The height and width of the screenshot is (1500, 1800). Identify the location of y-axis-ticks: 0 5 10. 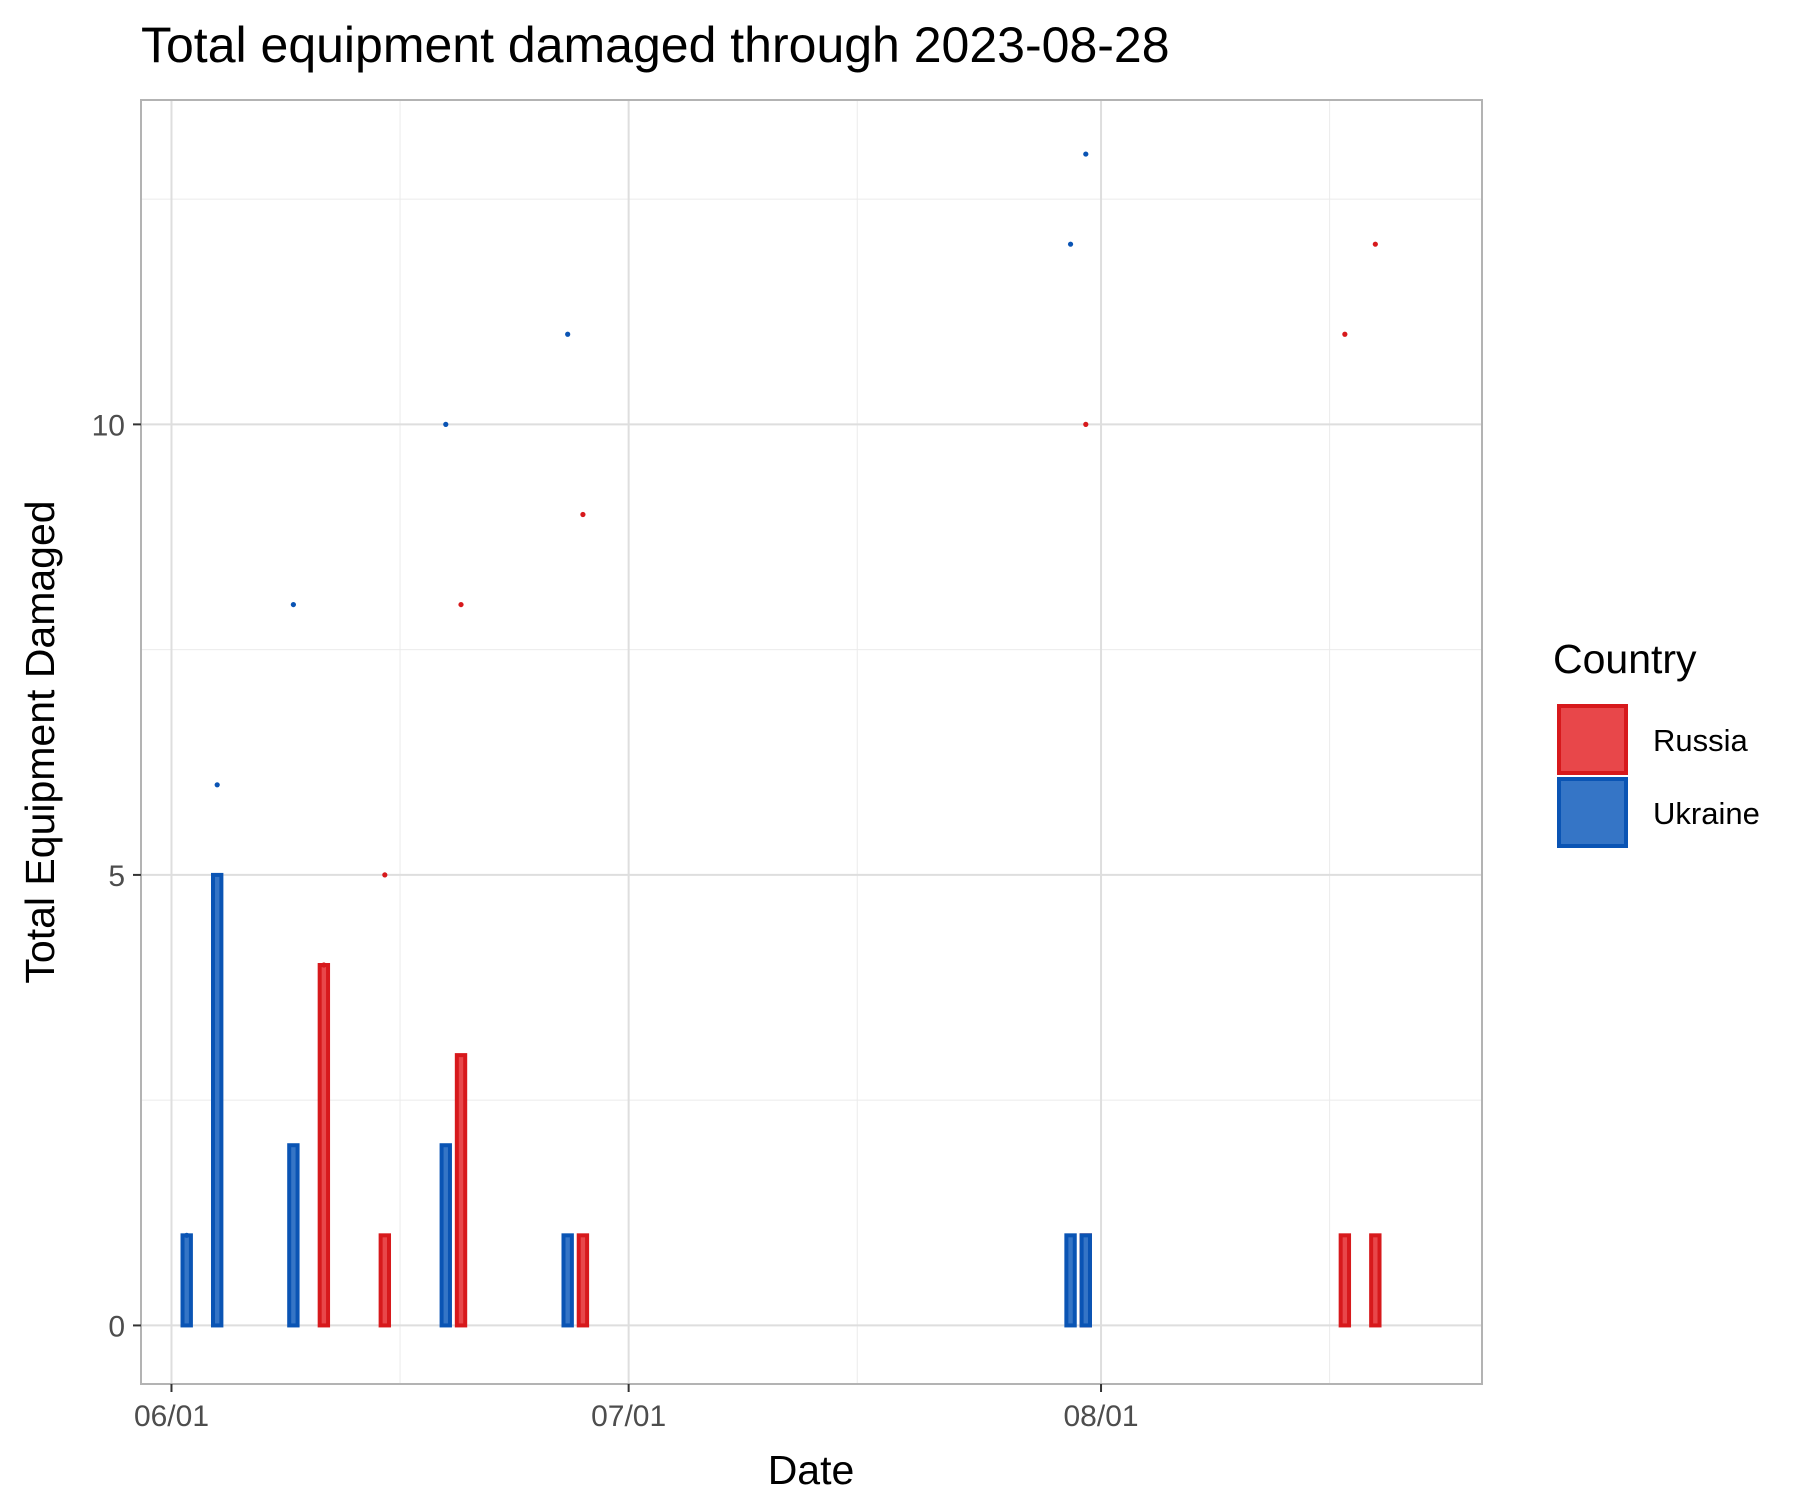
(116, 876).